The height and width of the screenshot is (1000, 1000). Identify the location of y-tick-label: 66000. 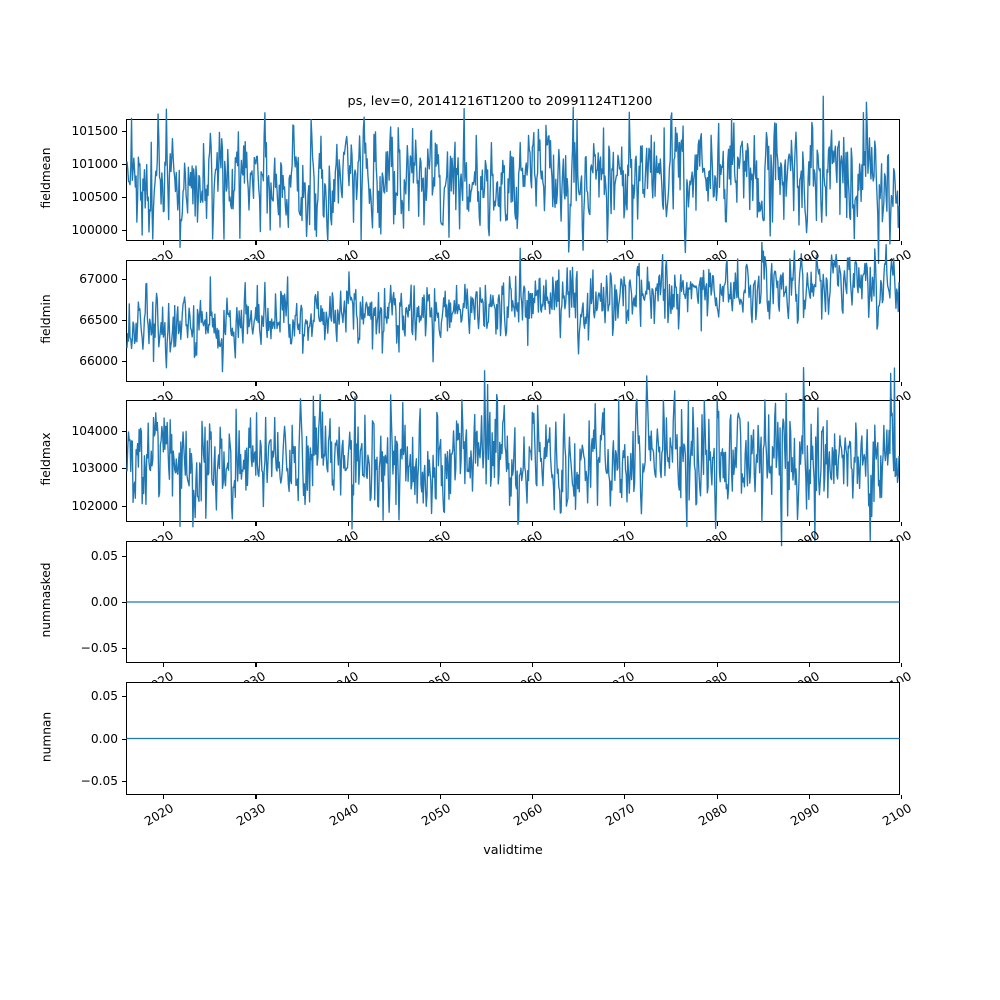
(98, 360).